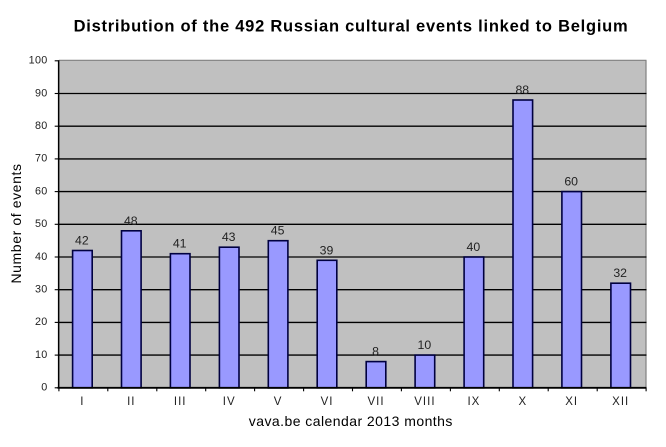 This screenshot has height=447, width=666. What do you see at coordinates (41, 224) in the screenshot?
I see `svg-text: 50` at bounding box center [41, 224].